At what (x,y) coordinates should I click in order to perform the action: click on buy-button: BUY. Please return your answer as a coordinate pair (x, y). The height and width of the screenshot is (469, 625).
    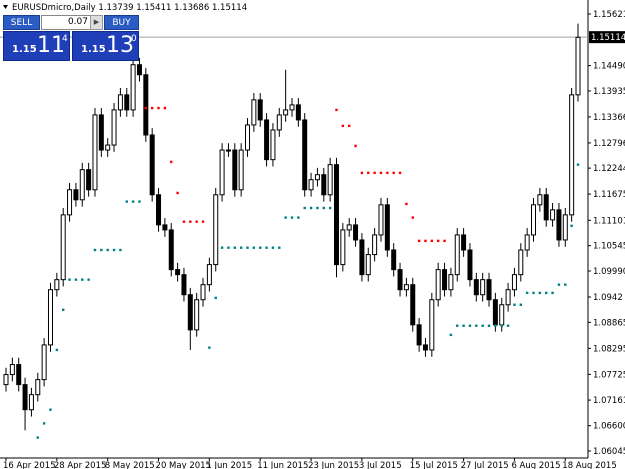
    Looking at the image, I should click on (121, 22).